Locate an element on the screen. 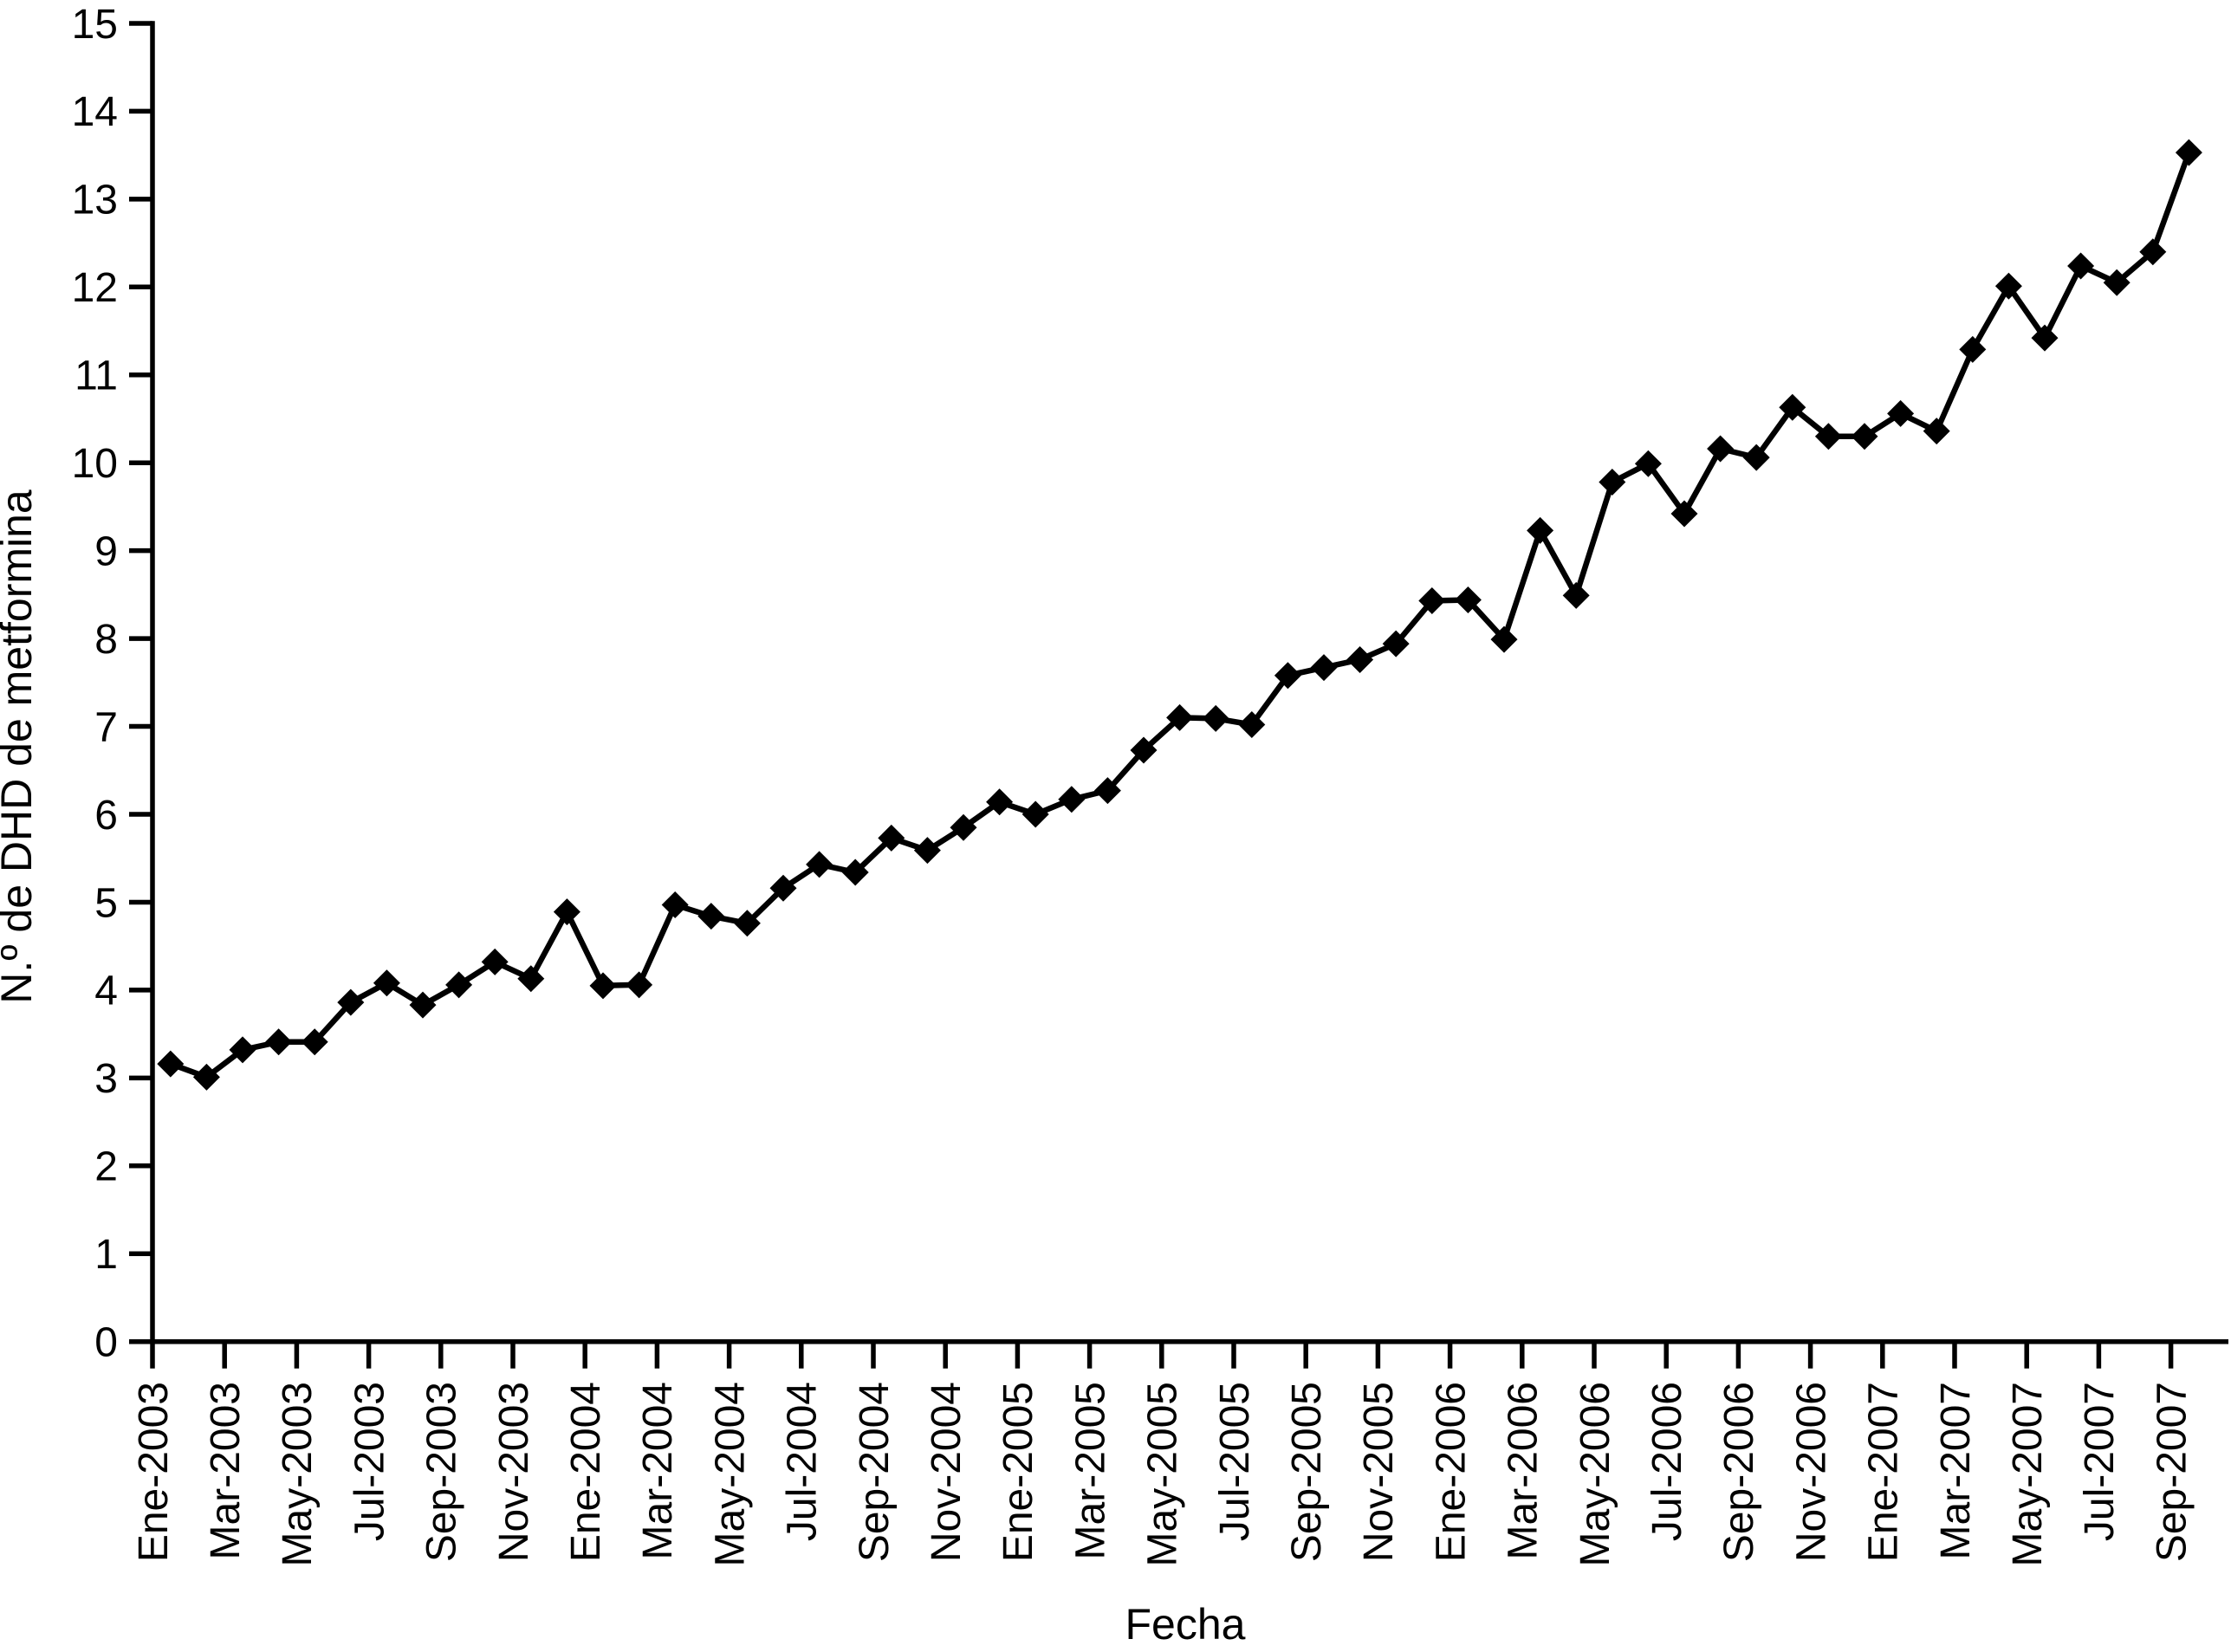  x-tick-label: May-2006 is located at coordinates (1595, 1474).